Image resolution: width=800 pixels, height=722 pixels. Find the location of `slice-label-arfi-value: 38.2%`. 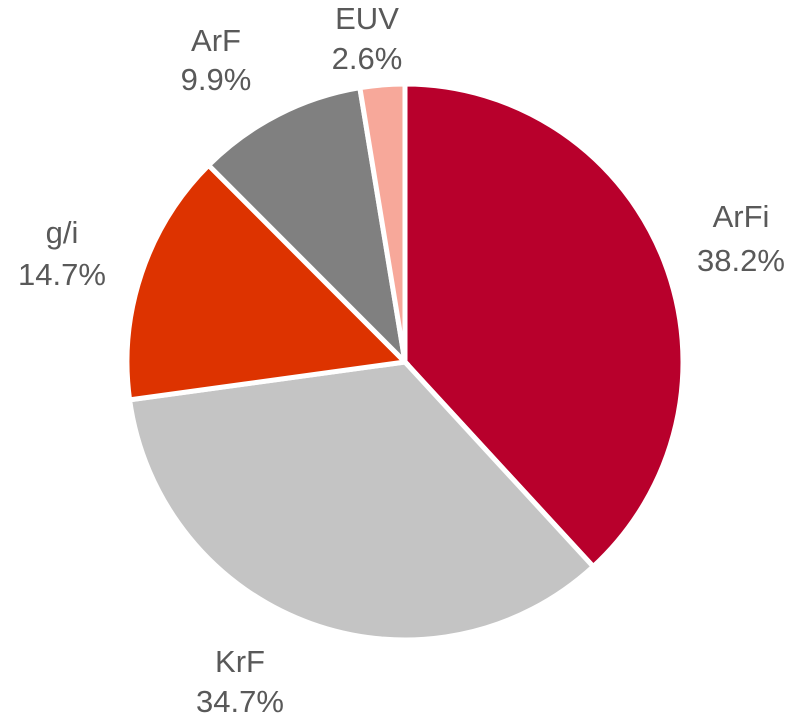

slice-label-arfi-value: 38.2% is located at coordinates (741, 260).